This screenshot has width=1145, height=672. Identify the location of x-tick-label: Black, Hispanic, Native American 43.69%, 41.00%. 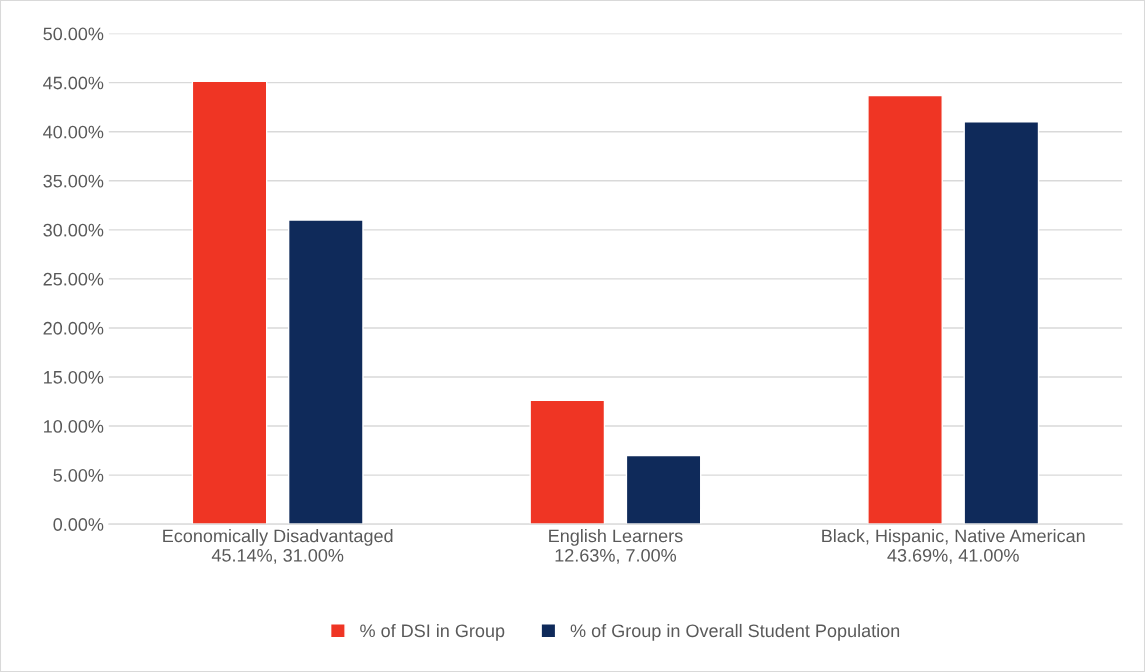
(953, 546).